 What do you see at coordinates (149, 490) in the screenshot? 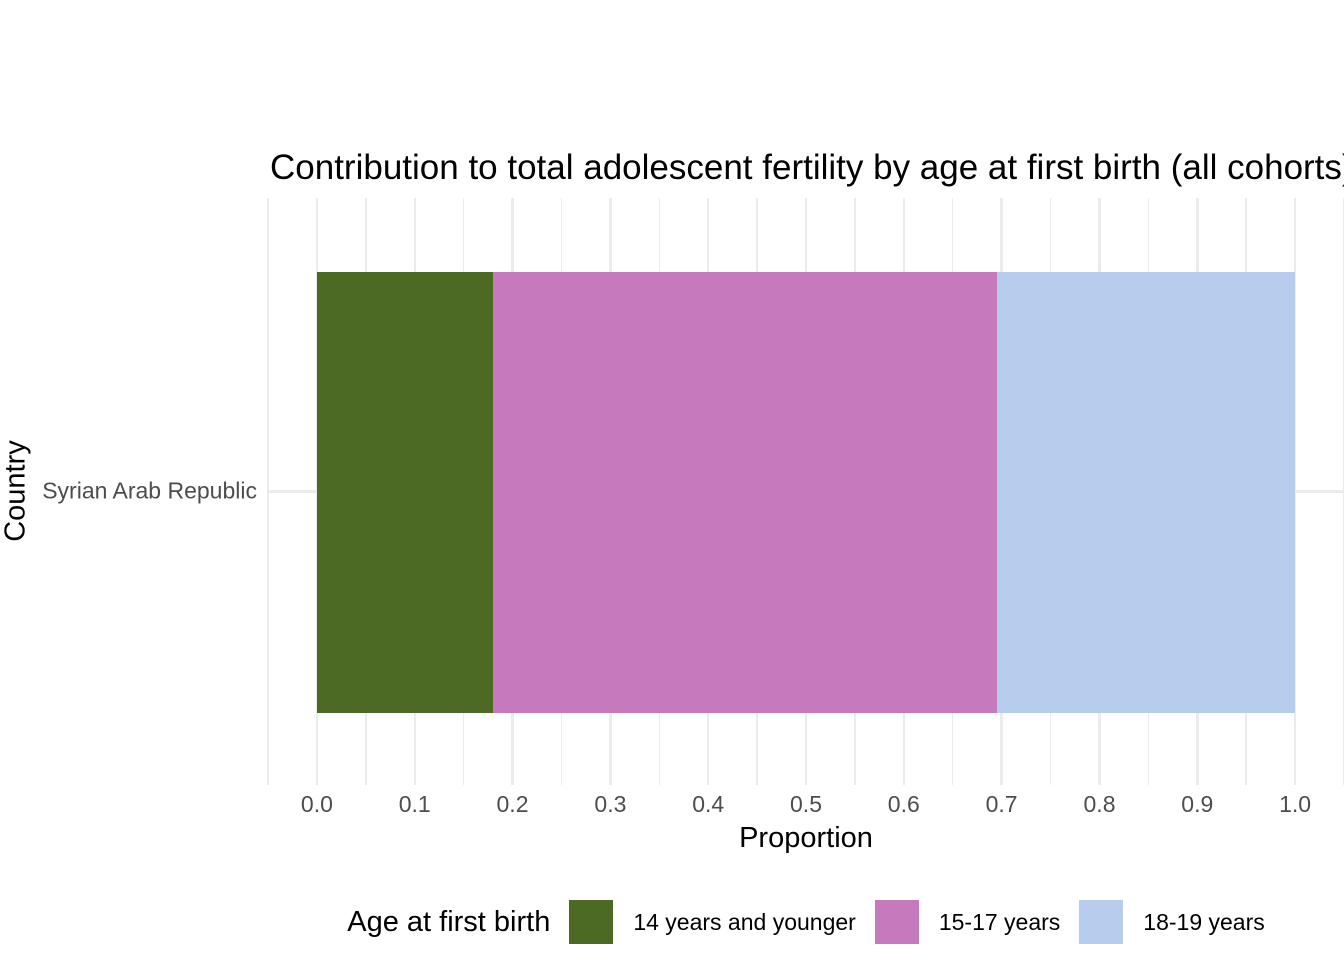
I see `y-category-label: Syrian Arab Republic` at bounding box center [149, 490].